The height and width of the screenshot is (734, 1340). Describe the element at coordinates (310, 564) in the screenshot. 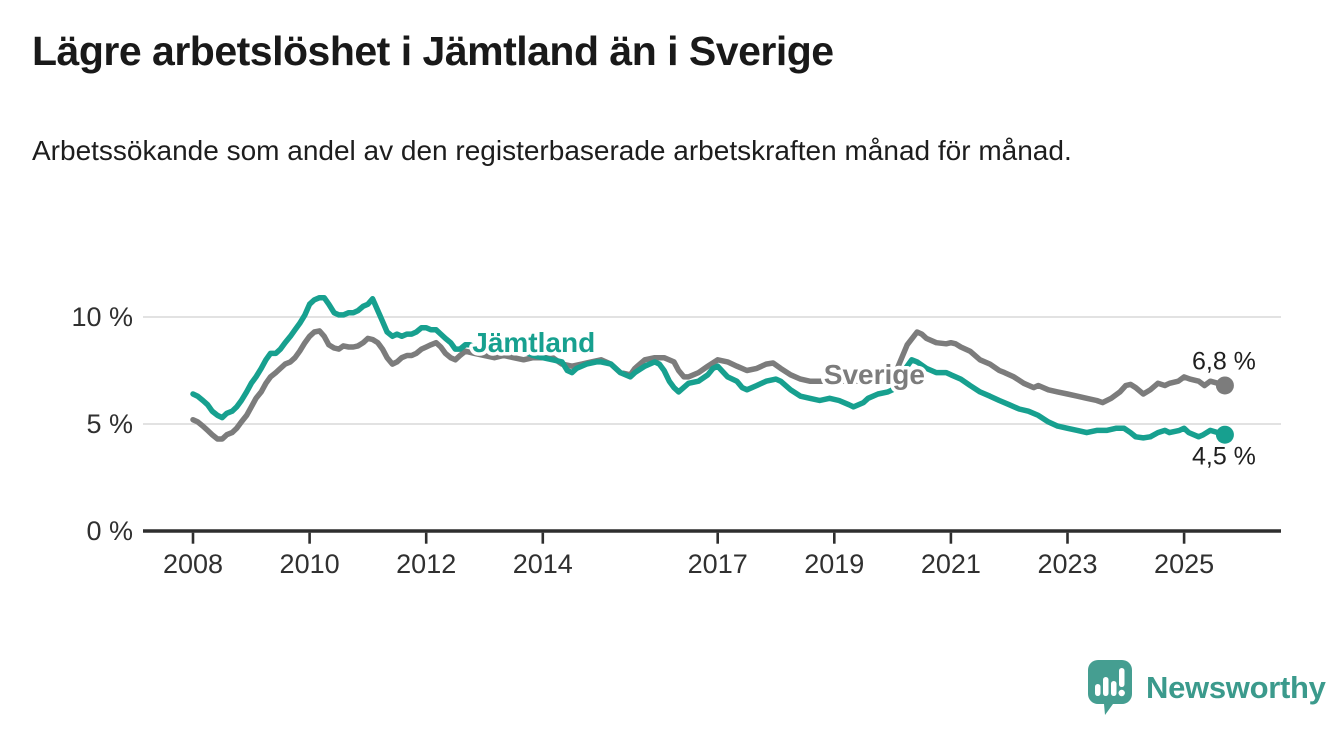

I see `x-tick-label: 2010` at that location.